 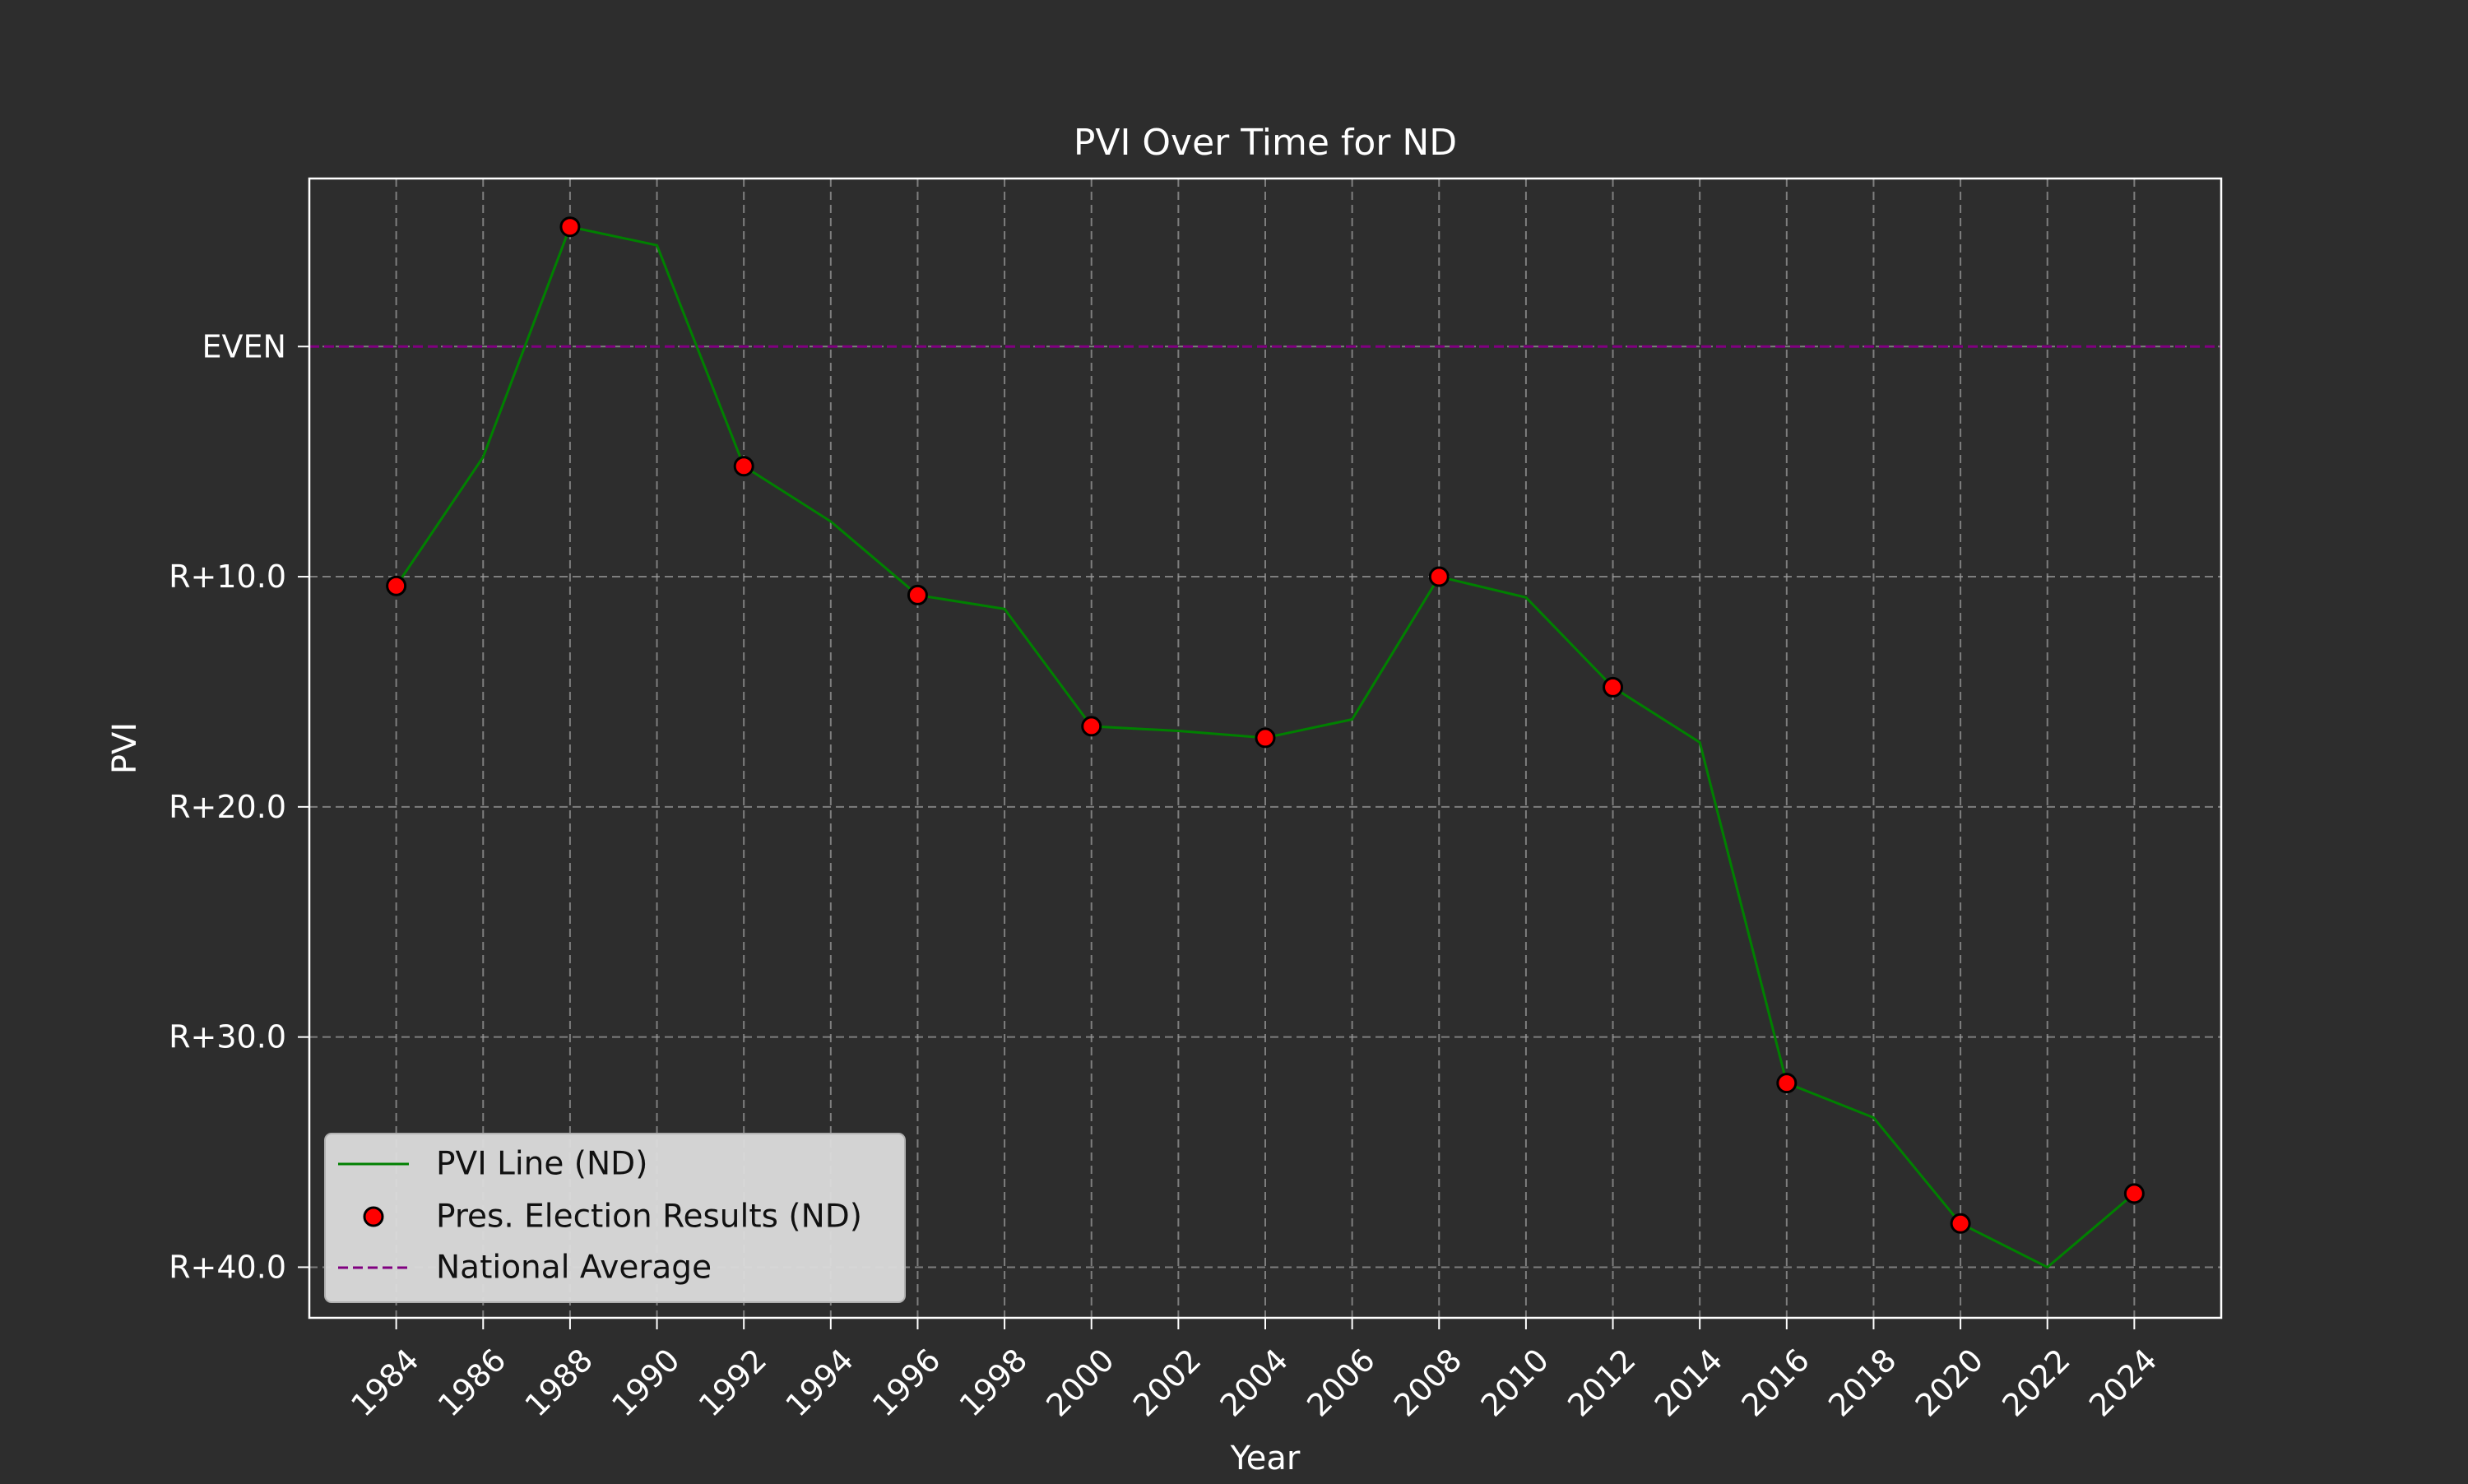 What do you see at coordinates (2123, 1383) in the screenshot?
I see `x-tick-label: 2024` at bounding box center [2123, 1383].